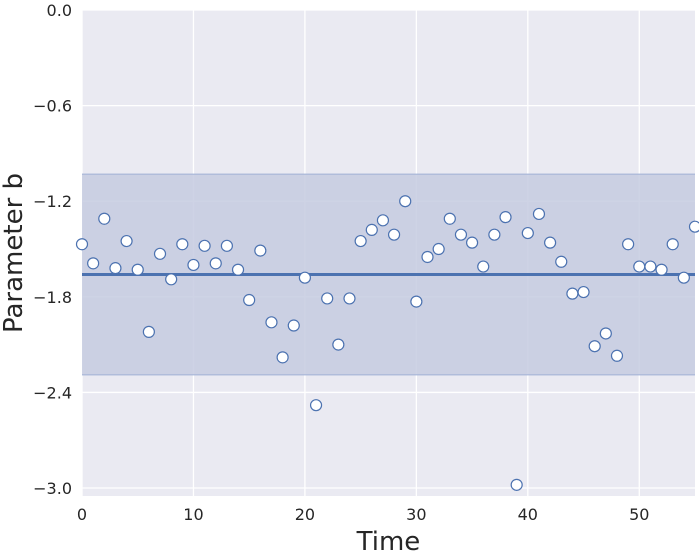 This screenshot has width=699, height=552. I want to click on y-tick-label: 0.0, so click(59, 10).